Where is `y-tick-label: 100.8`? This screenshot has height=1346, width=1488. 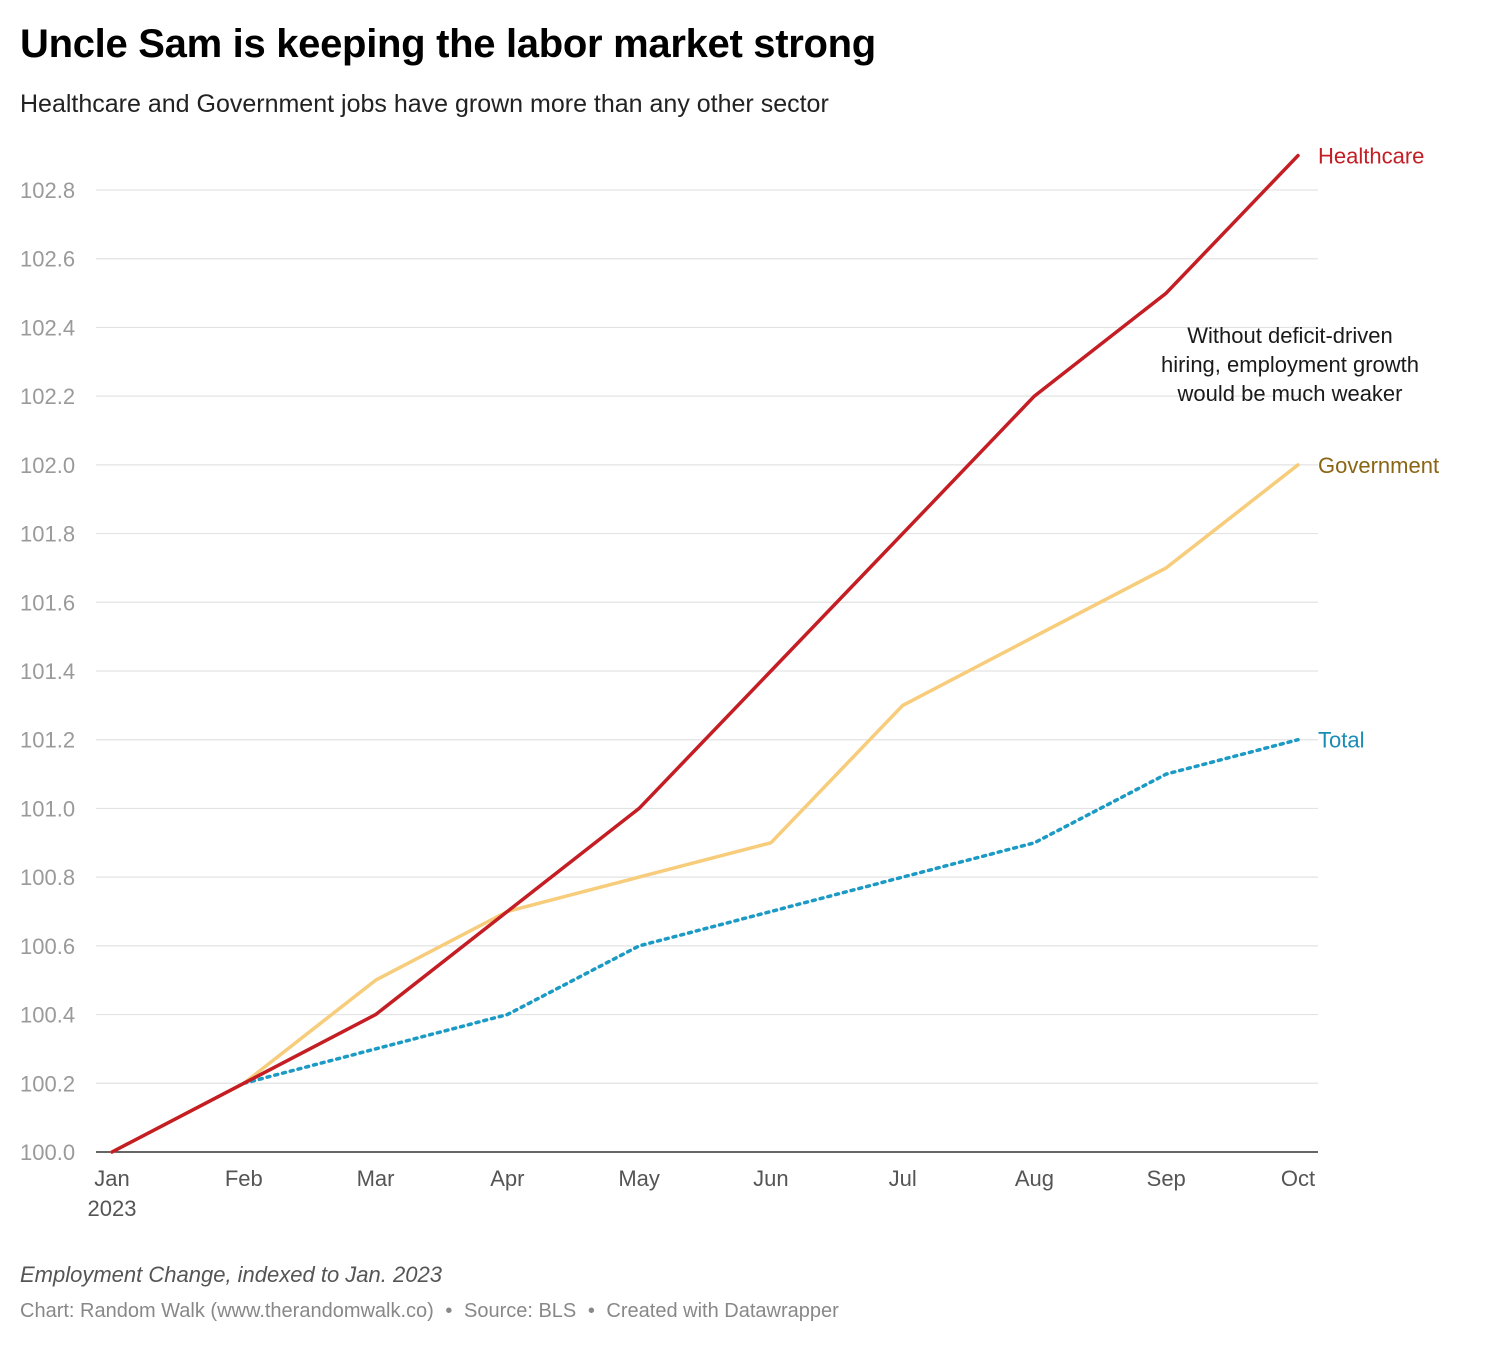 y-tick-label: 100.8 is located at coordinates (47, 877).